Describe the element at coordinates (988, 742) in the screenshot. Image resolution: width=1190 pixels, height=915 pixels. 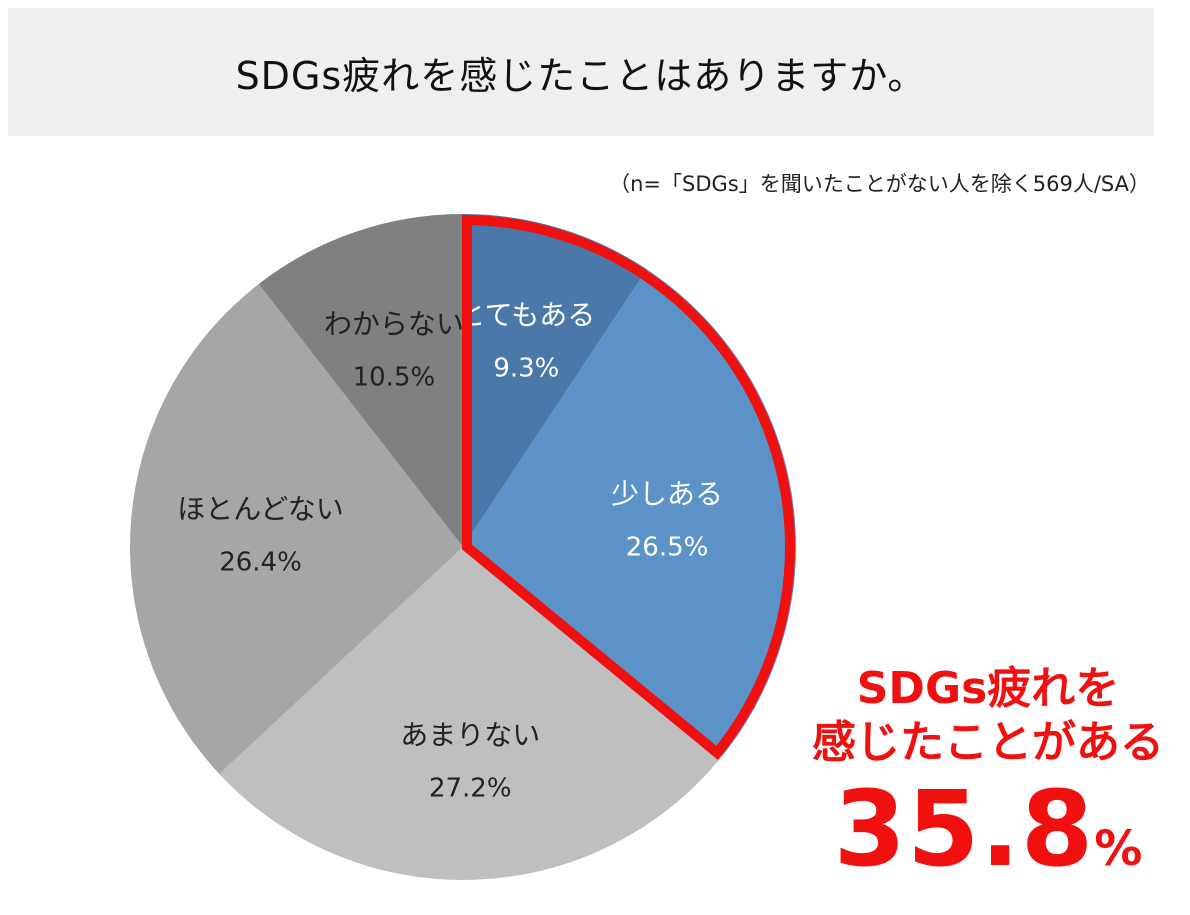
I see `callout-line-2: 感じたことがある` at that location.